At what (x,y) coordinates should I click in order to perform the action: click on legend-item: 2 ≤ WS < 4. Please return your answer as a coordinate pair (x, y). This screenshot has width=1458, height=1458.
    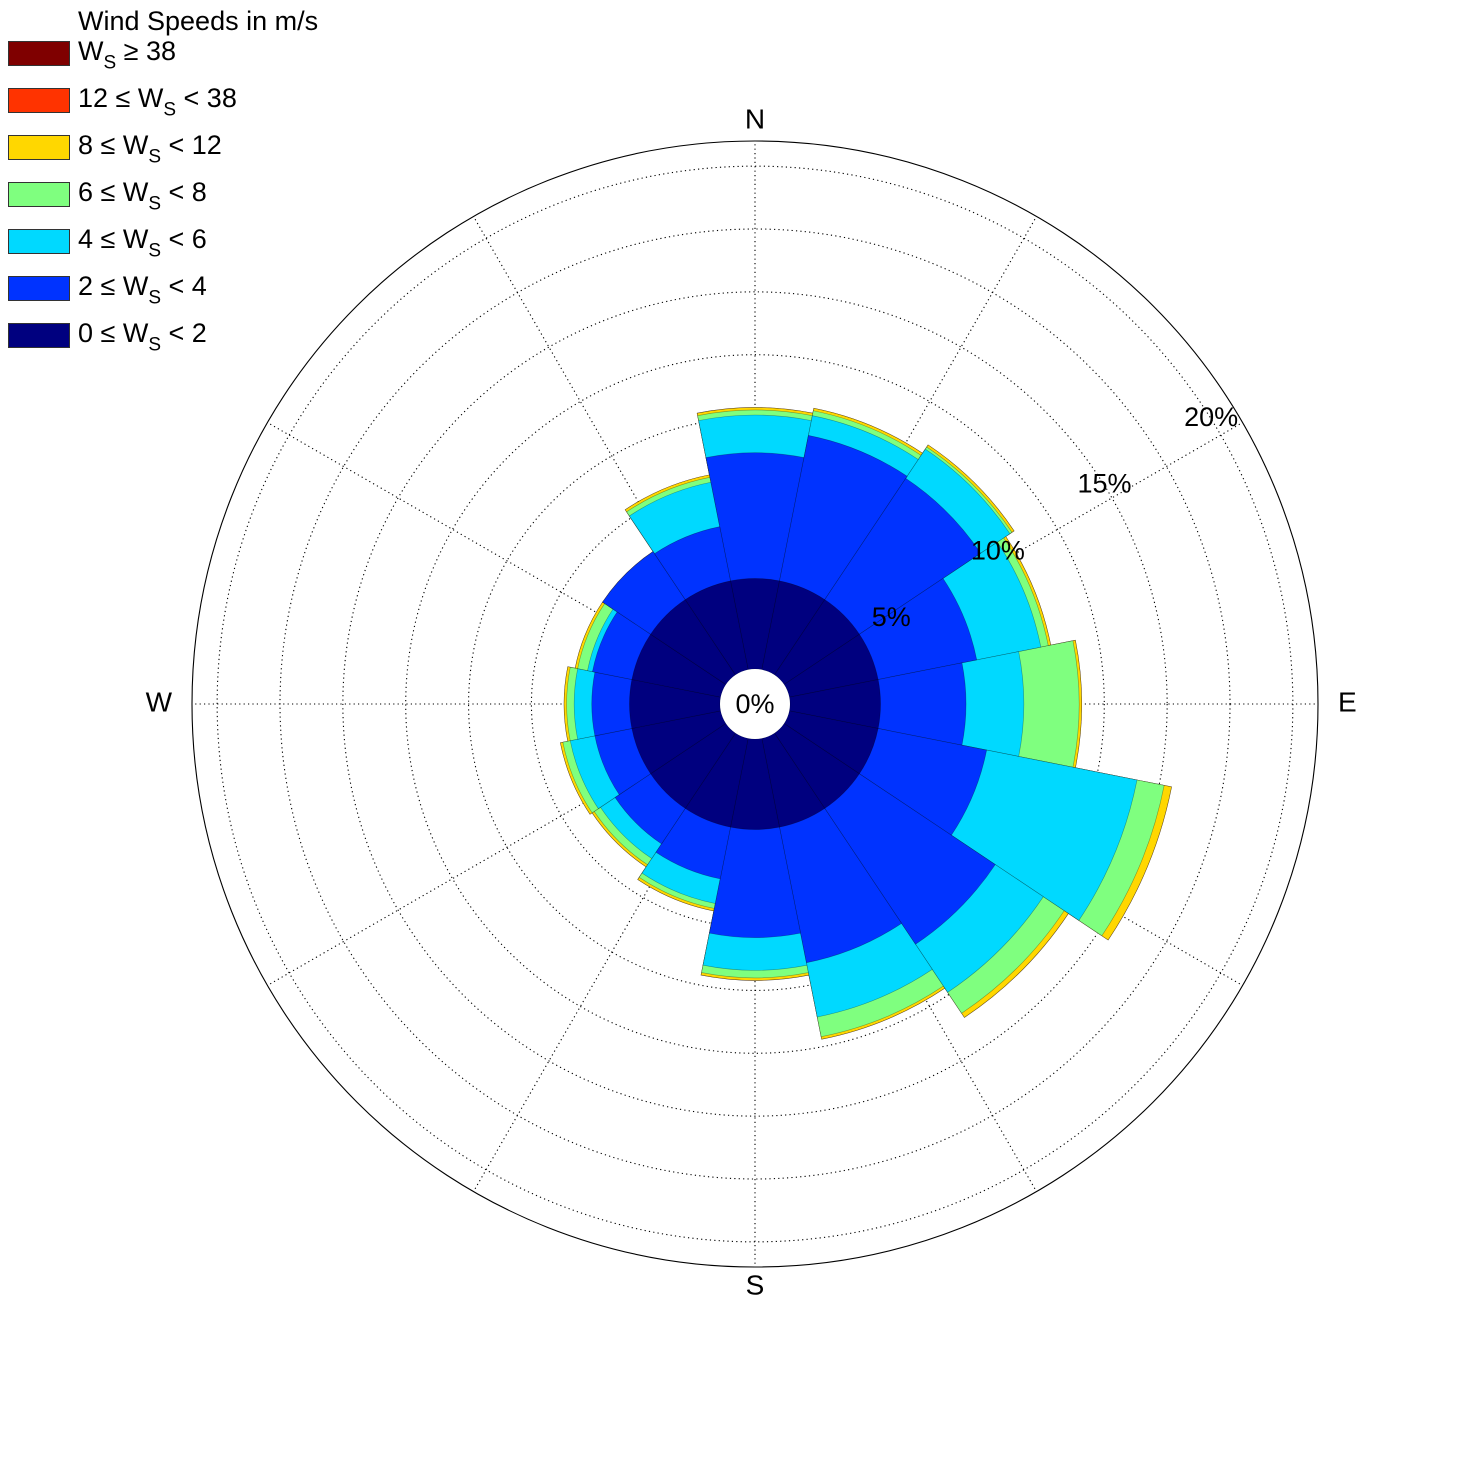
    Looking at the image, I should click on (163, 294).